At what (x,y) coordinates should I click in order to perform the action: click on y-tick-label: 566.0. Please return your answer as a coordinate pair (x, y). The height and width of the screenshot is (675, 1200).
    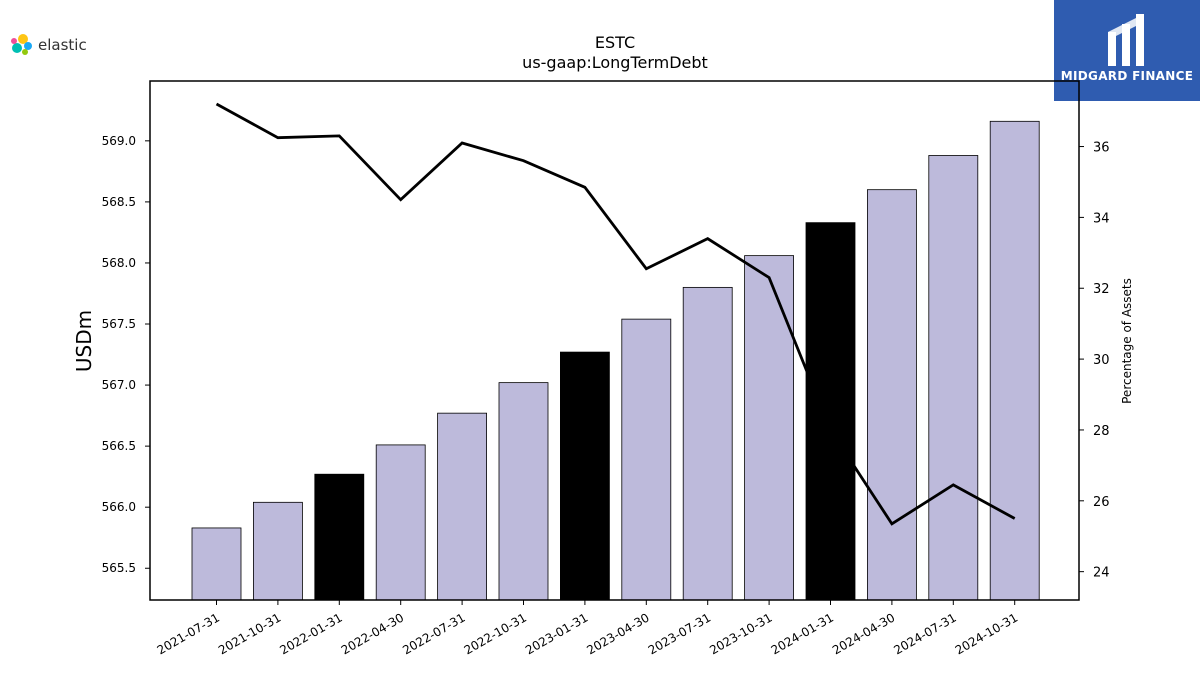
    Looking at the image, I should click on (119, 507).